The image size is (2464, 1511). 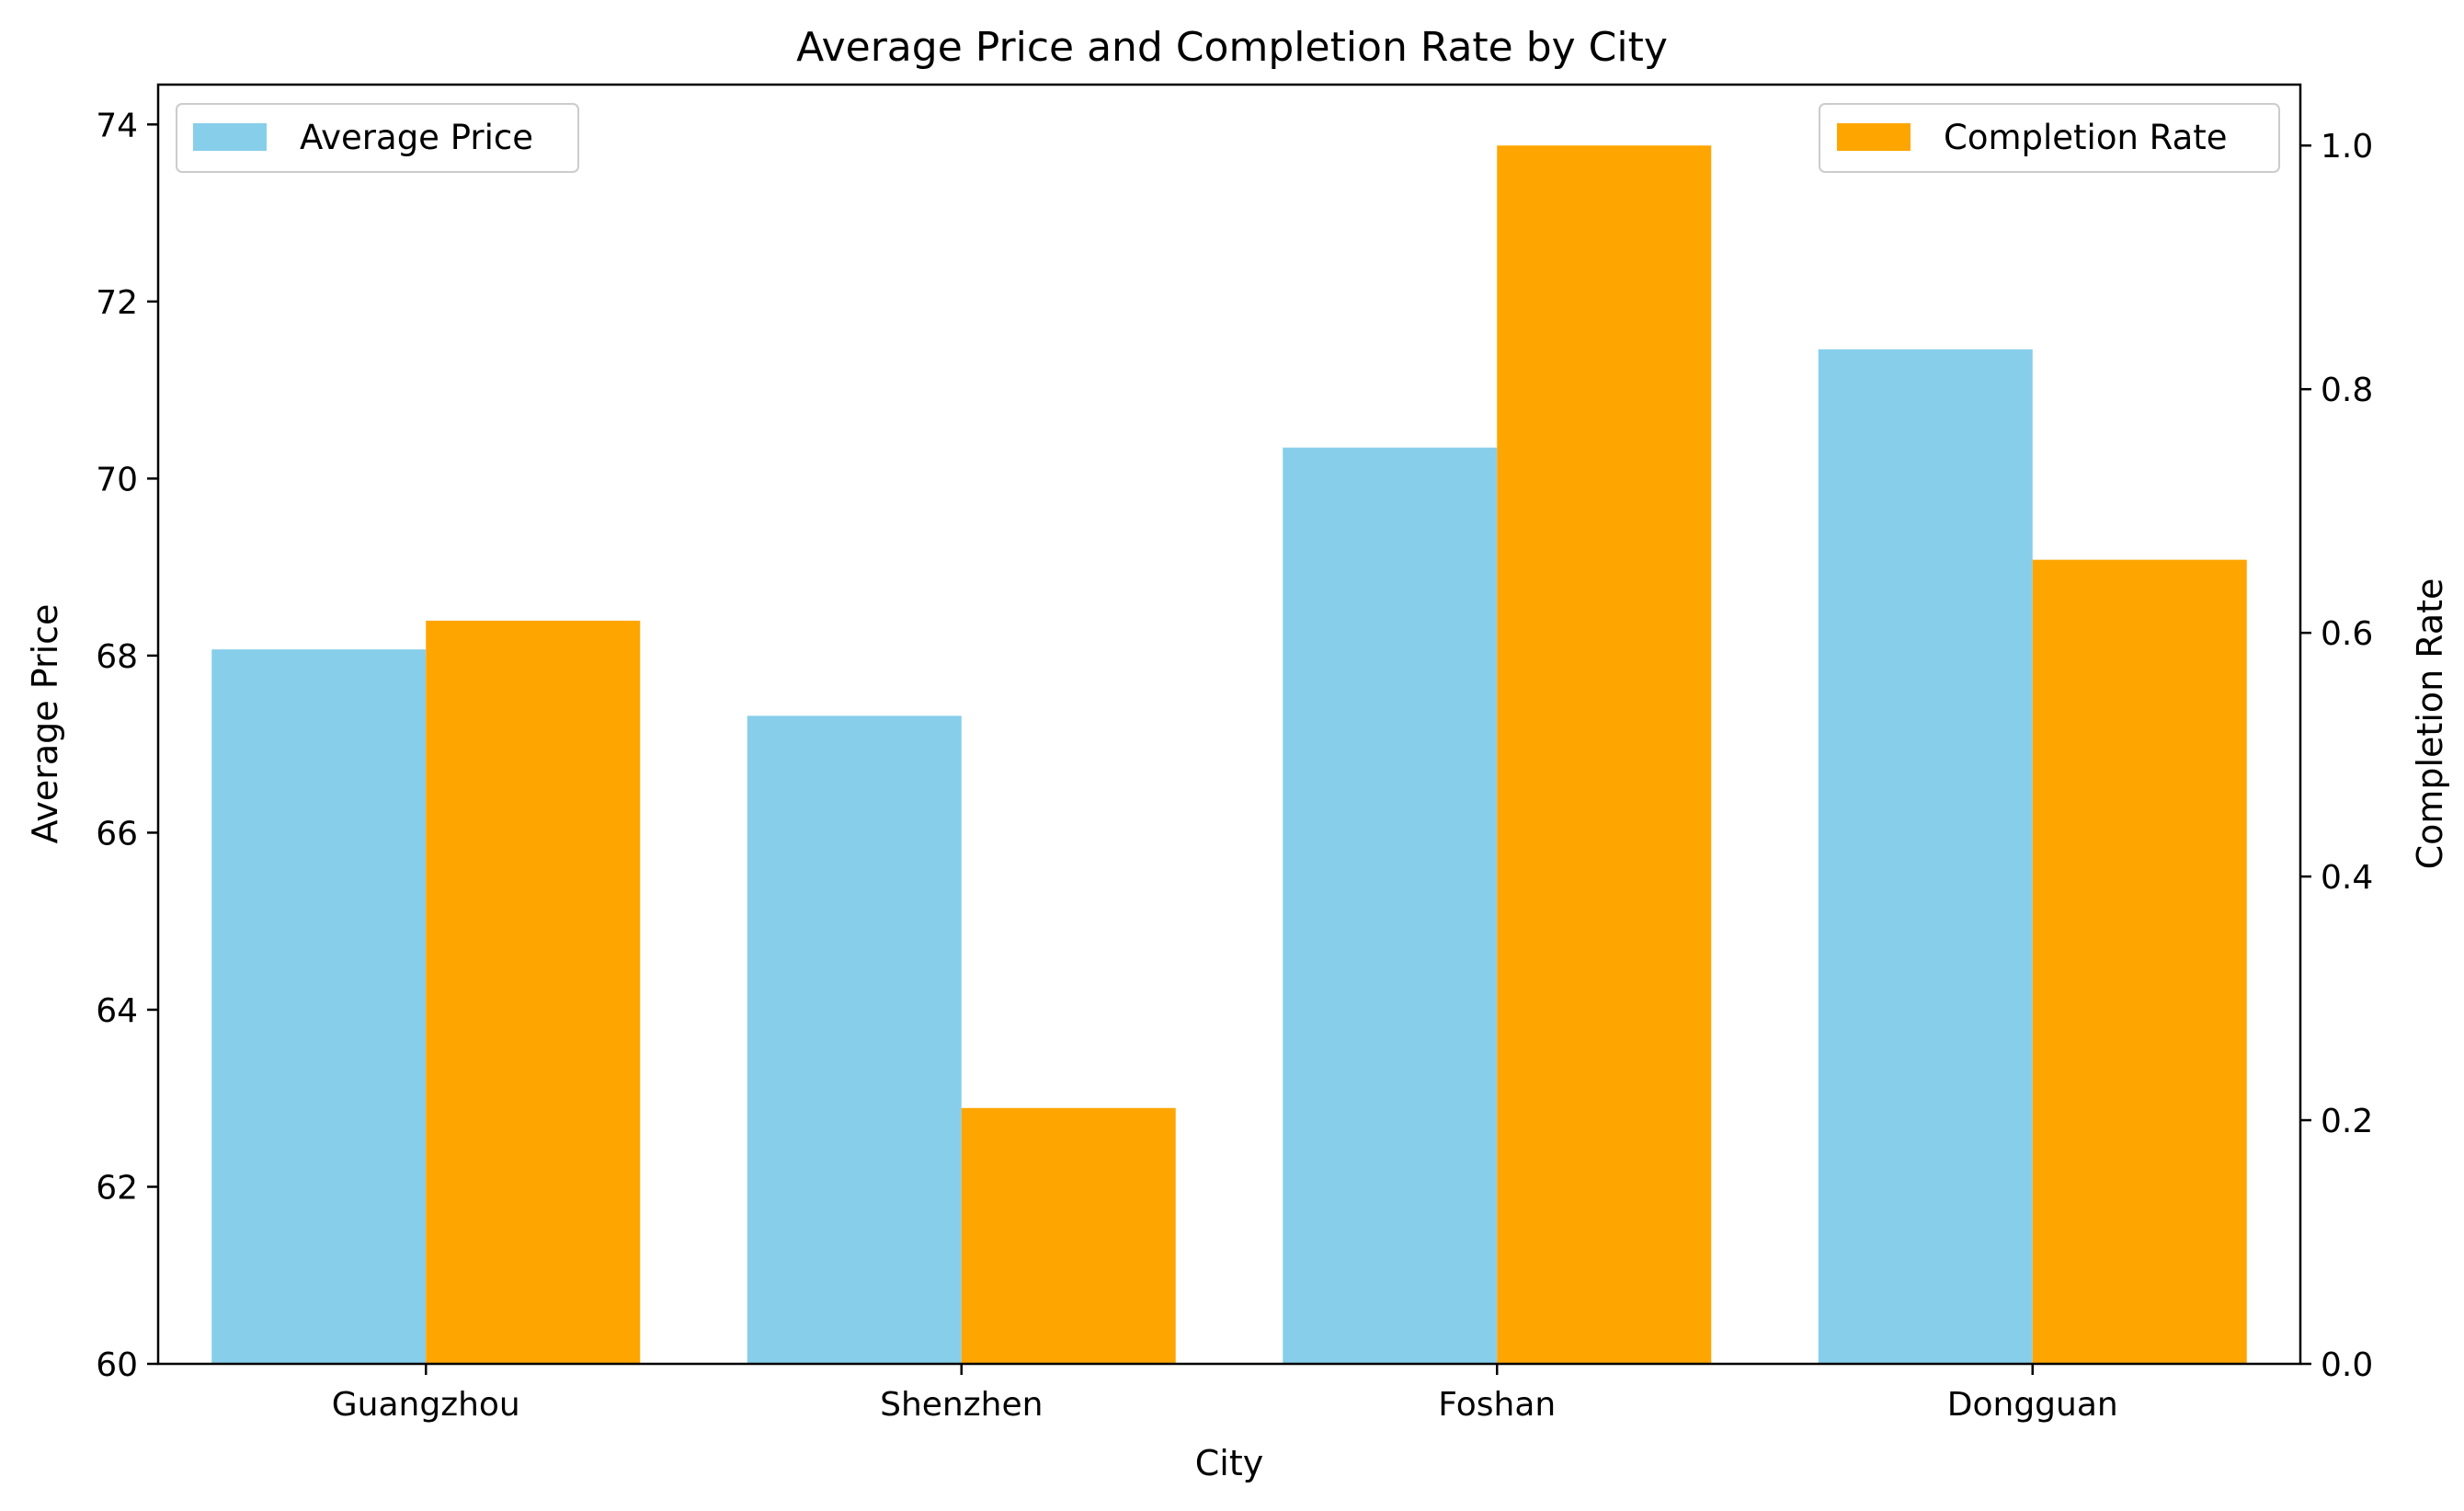 What do you see at coordinates (2347, 634) in the screenshot?
I see `right-y-tick-label: 0.6` at bounding box center [2347, 634].